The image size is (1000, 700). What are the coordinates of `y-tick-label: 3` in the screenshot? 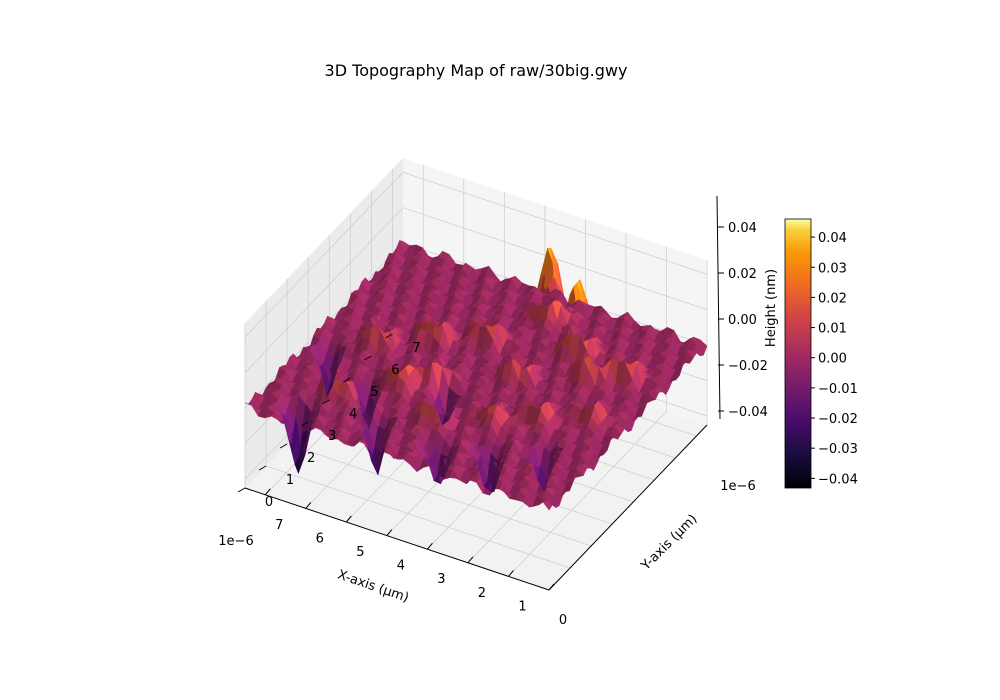 It's located at (332, 436).